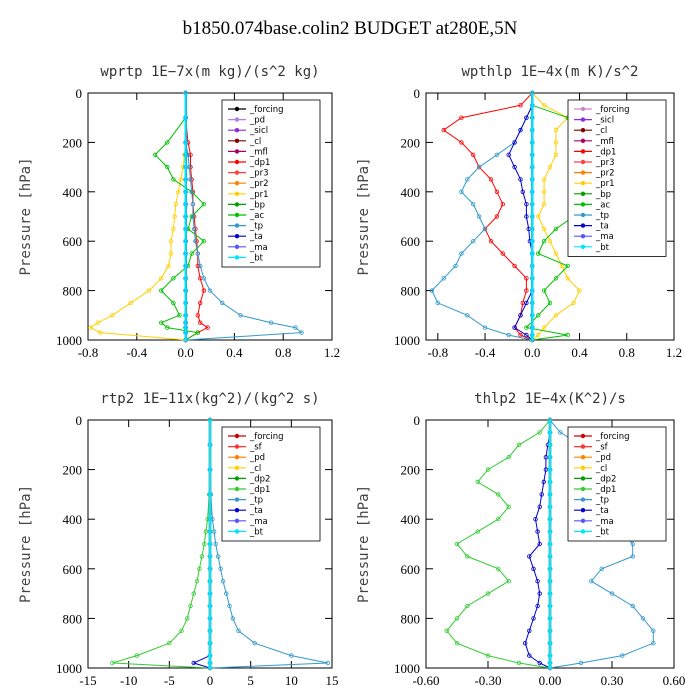 Image resolution: width=700 pixels, height=700 pixels. I want to click on plot-frame, so click(550, 216).